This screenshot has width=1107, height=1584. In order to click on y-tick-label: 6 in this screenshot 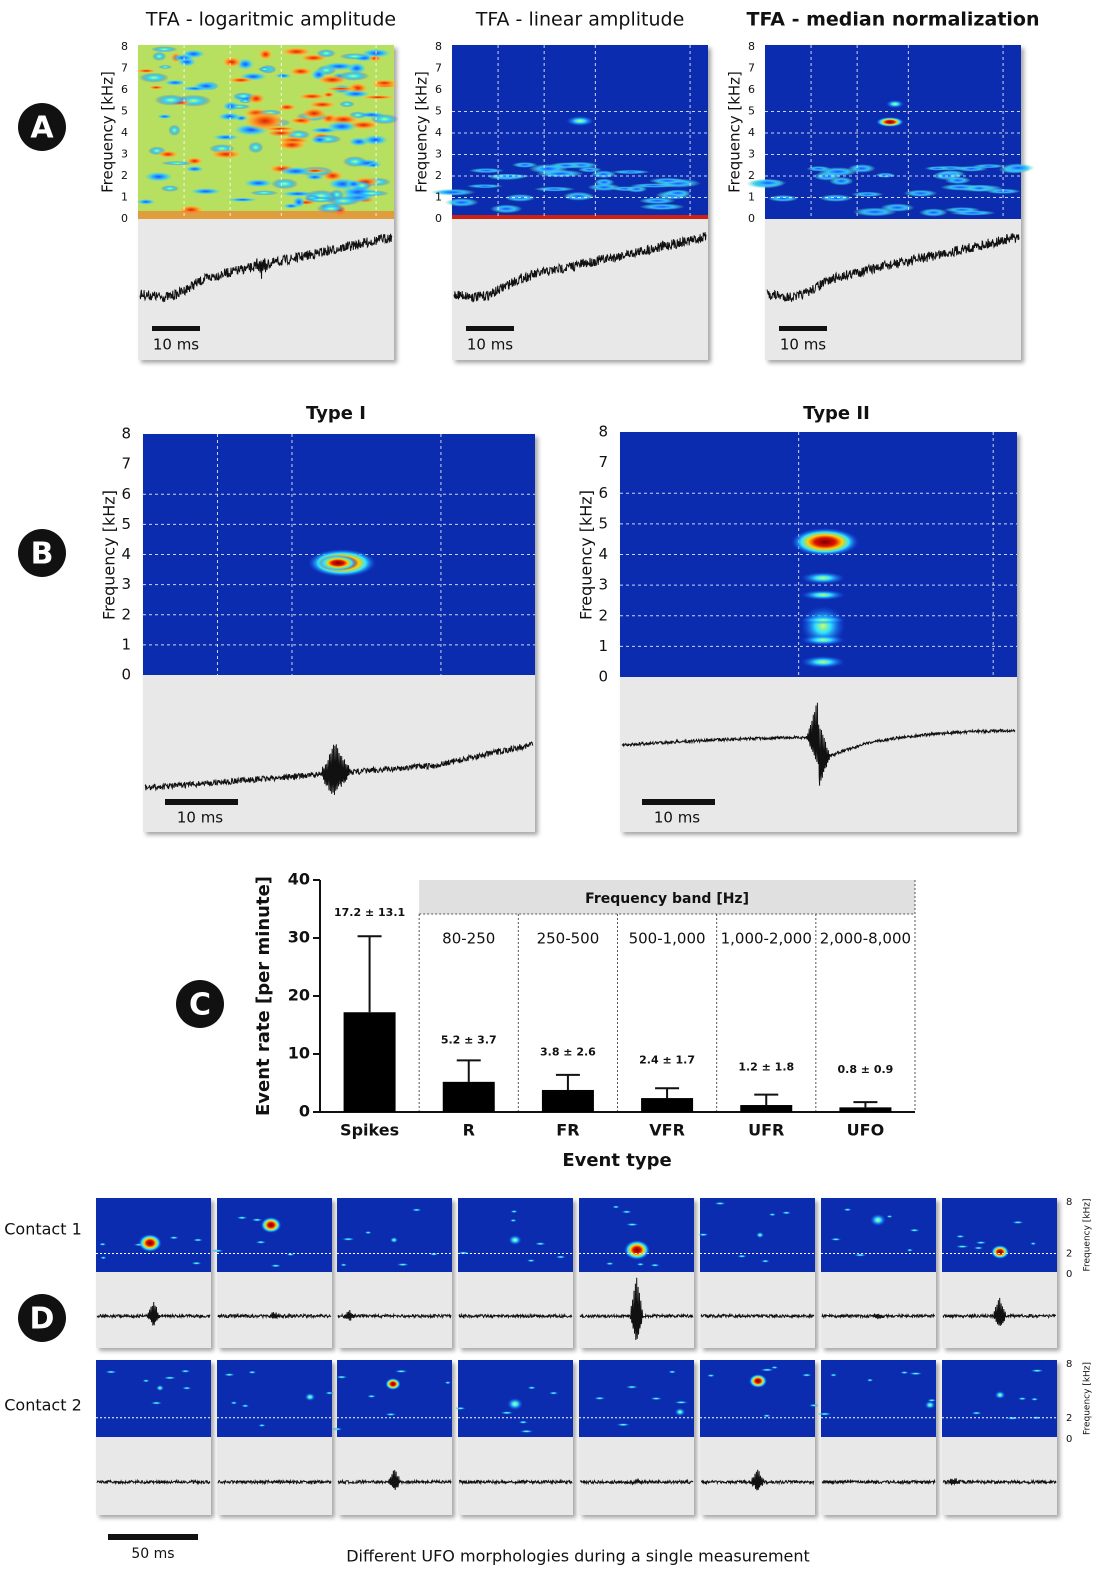, I will do `click(751, 89)`.